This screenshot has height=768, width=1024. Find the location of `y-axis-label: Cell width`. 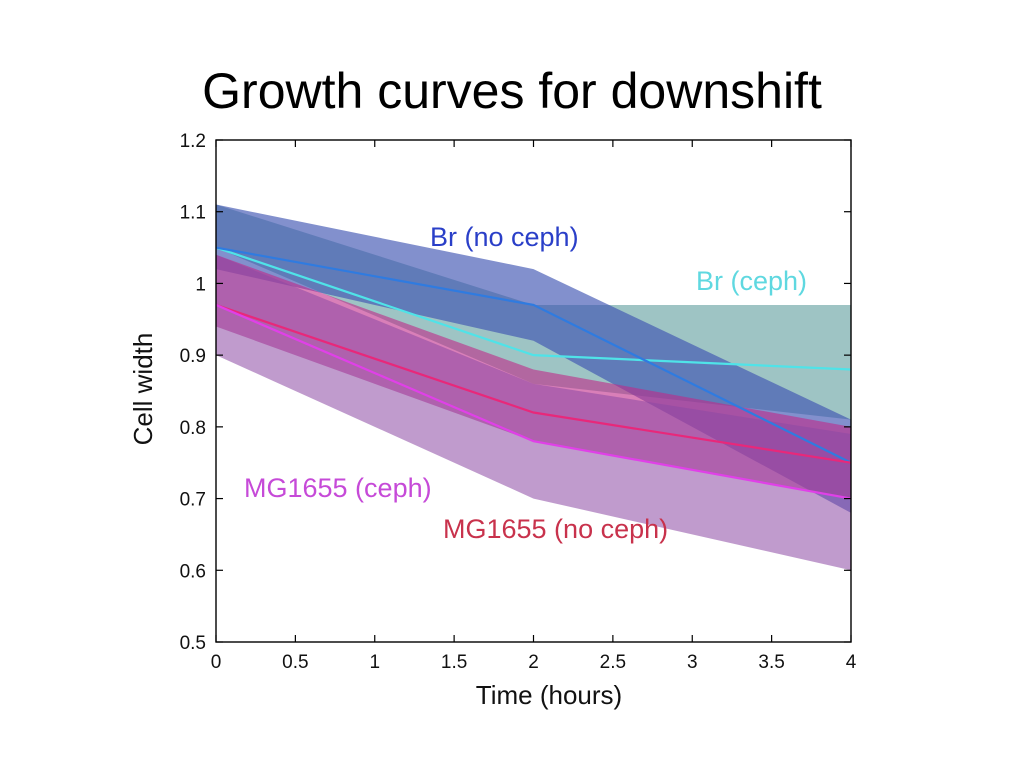

y-axis-label: Cell width is located at coordinates (143, 389).